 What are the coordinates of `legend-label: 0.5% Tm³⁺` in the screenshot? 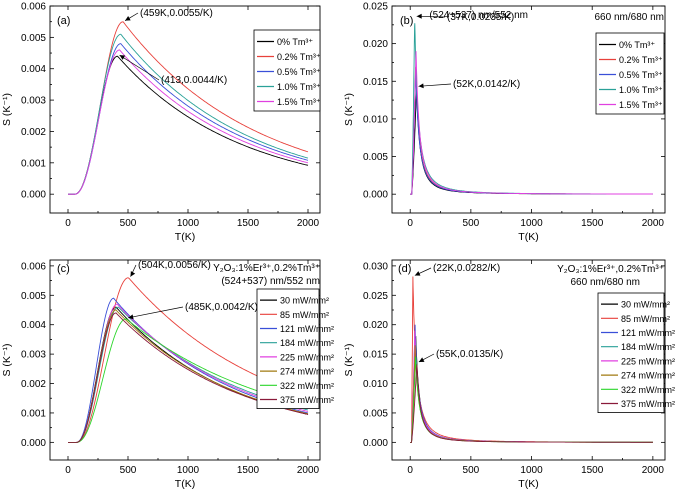 It's located at (641, 75).